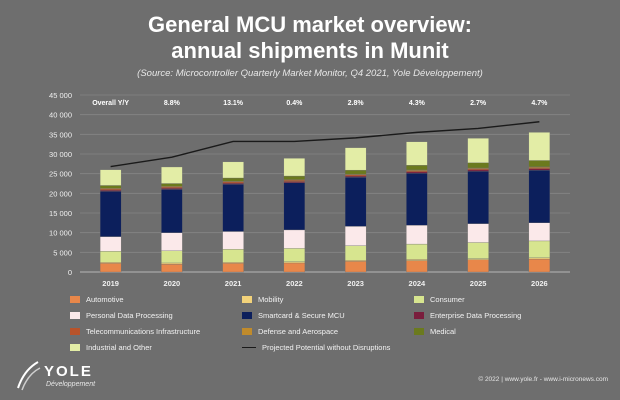 Image resolution: width=620 pixels, height=400 pixels. What do you see at coordinates (539, 103) in the screenshot?
I see `yoy-value: 4.7%` at bounding box center [539, 103].